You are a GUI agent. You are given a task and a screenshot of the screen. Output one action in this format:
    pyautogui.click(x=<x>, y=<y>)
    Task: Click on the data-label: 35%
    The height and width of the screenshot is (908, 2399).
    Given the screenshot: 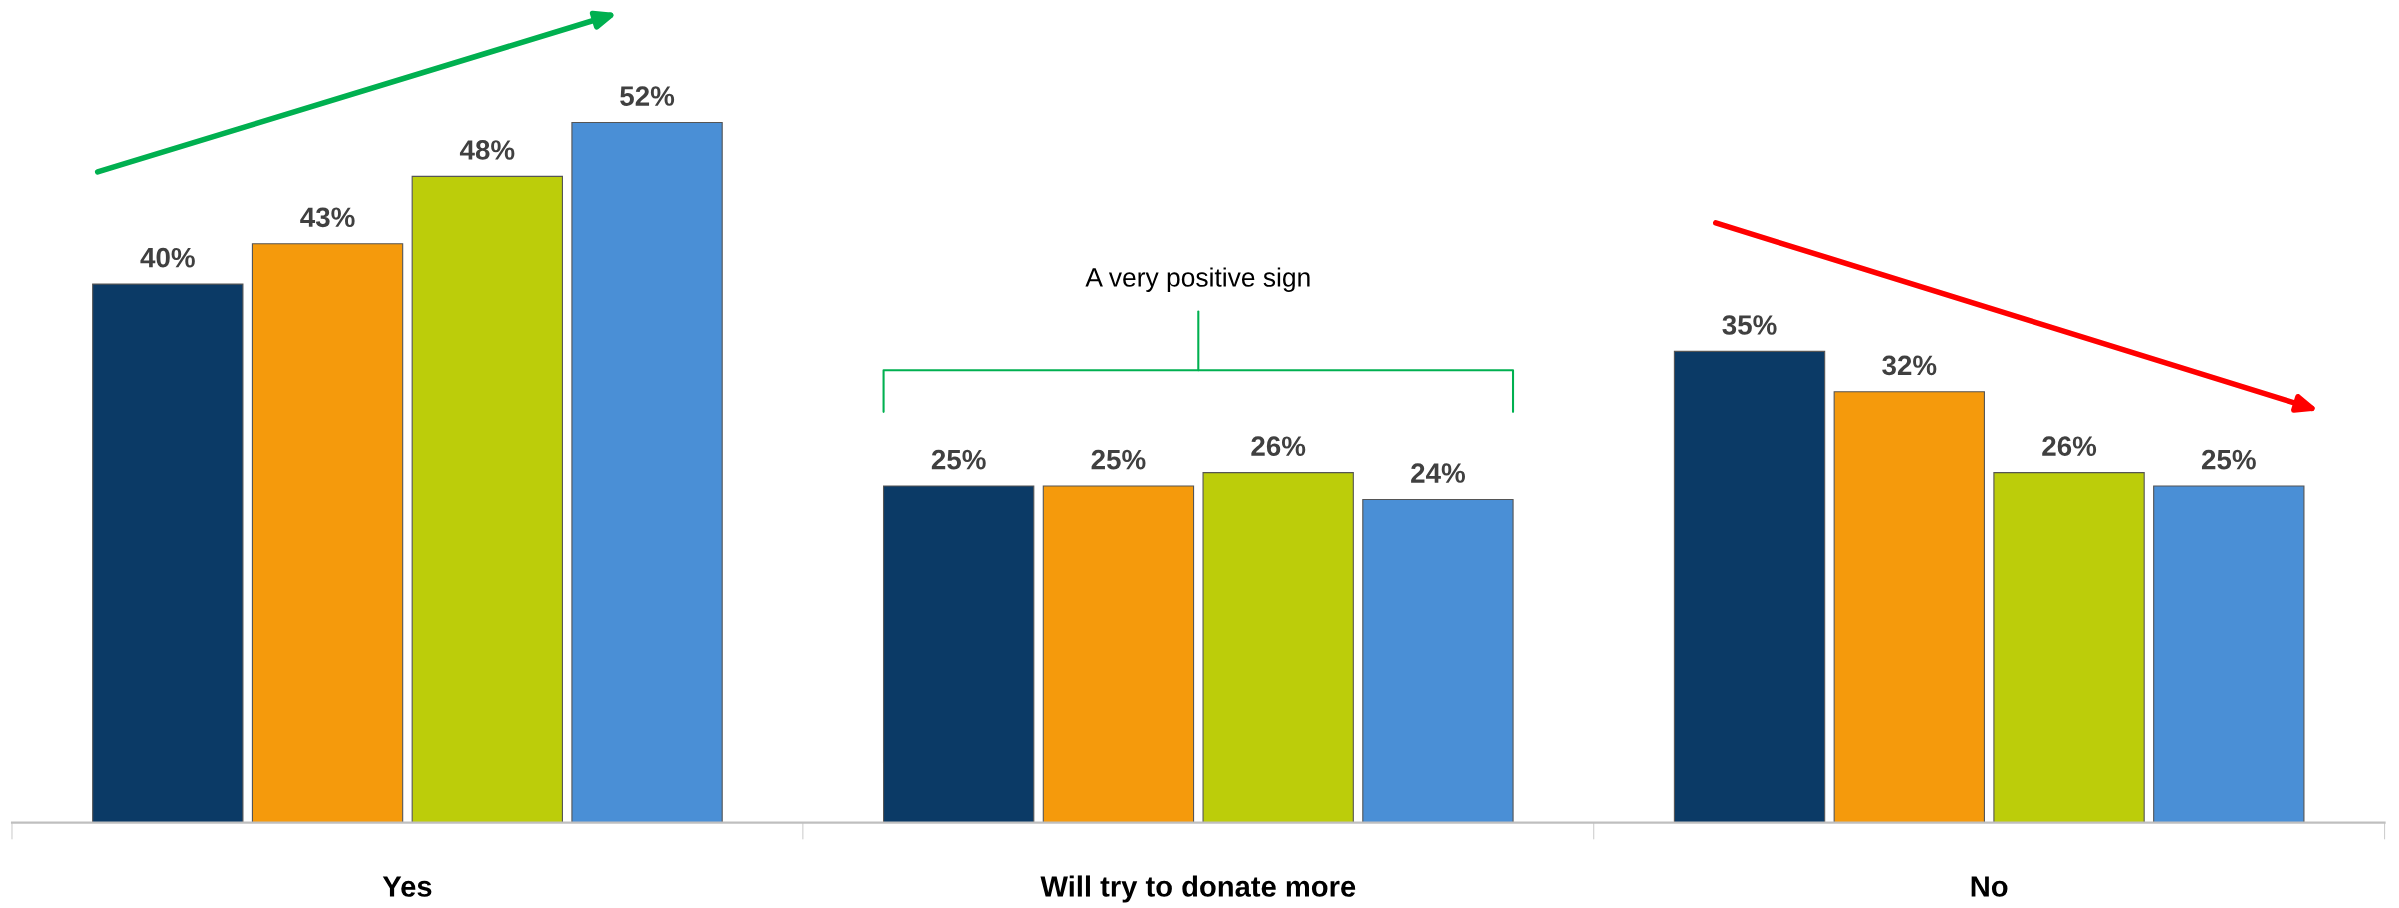 What is the action you would take?
    pyautogui.click(x=1749, y=325)
    